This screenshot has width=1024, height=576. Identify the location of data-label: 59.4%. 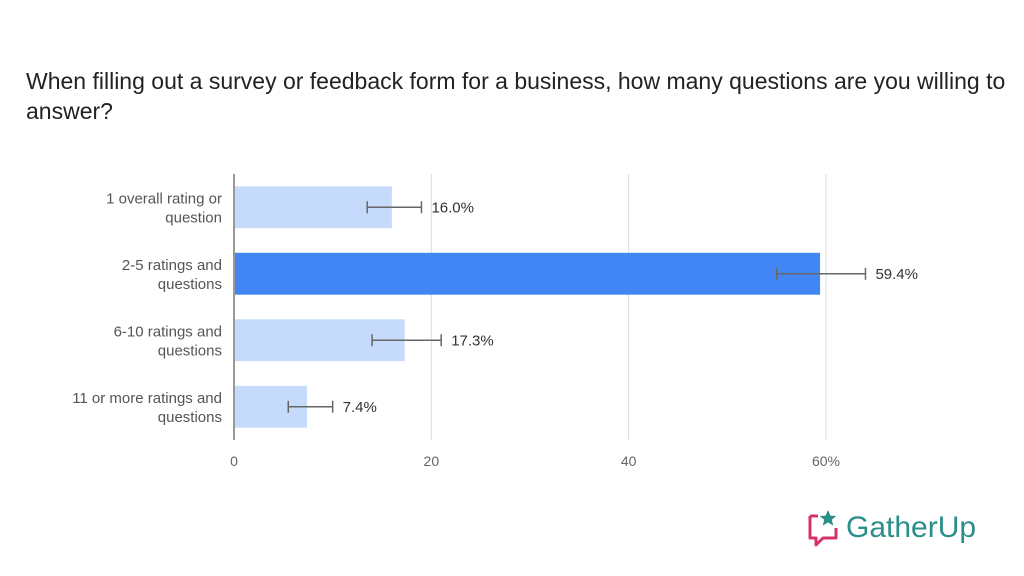
(896, 274).